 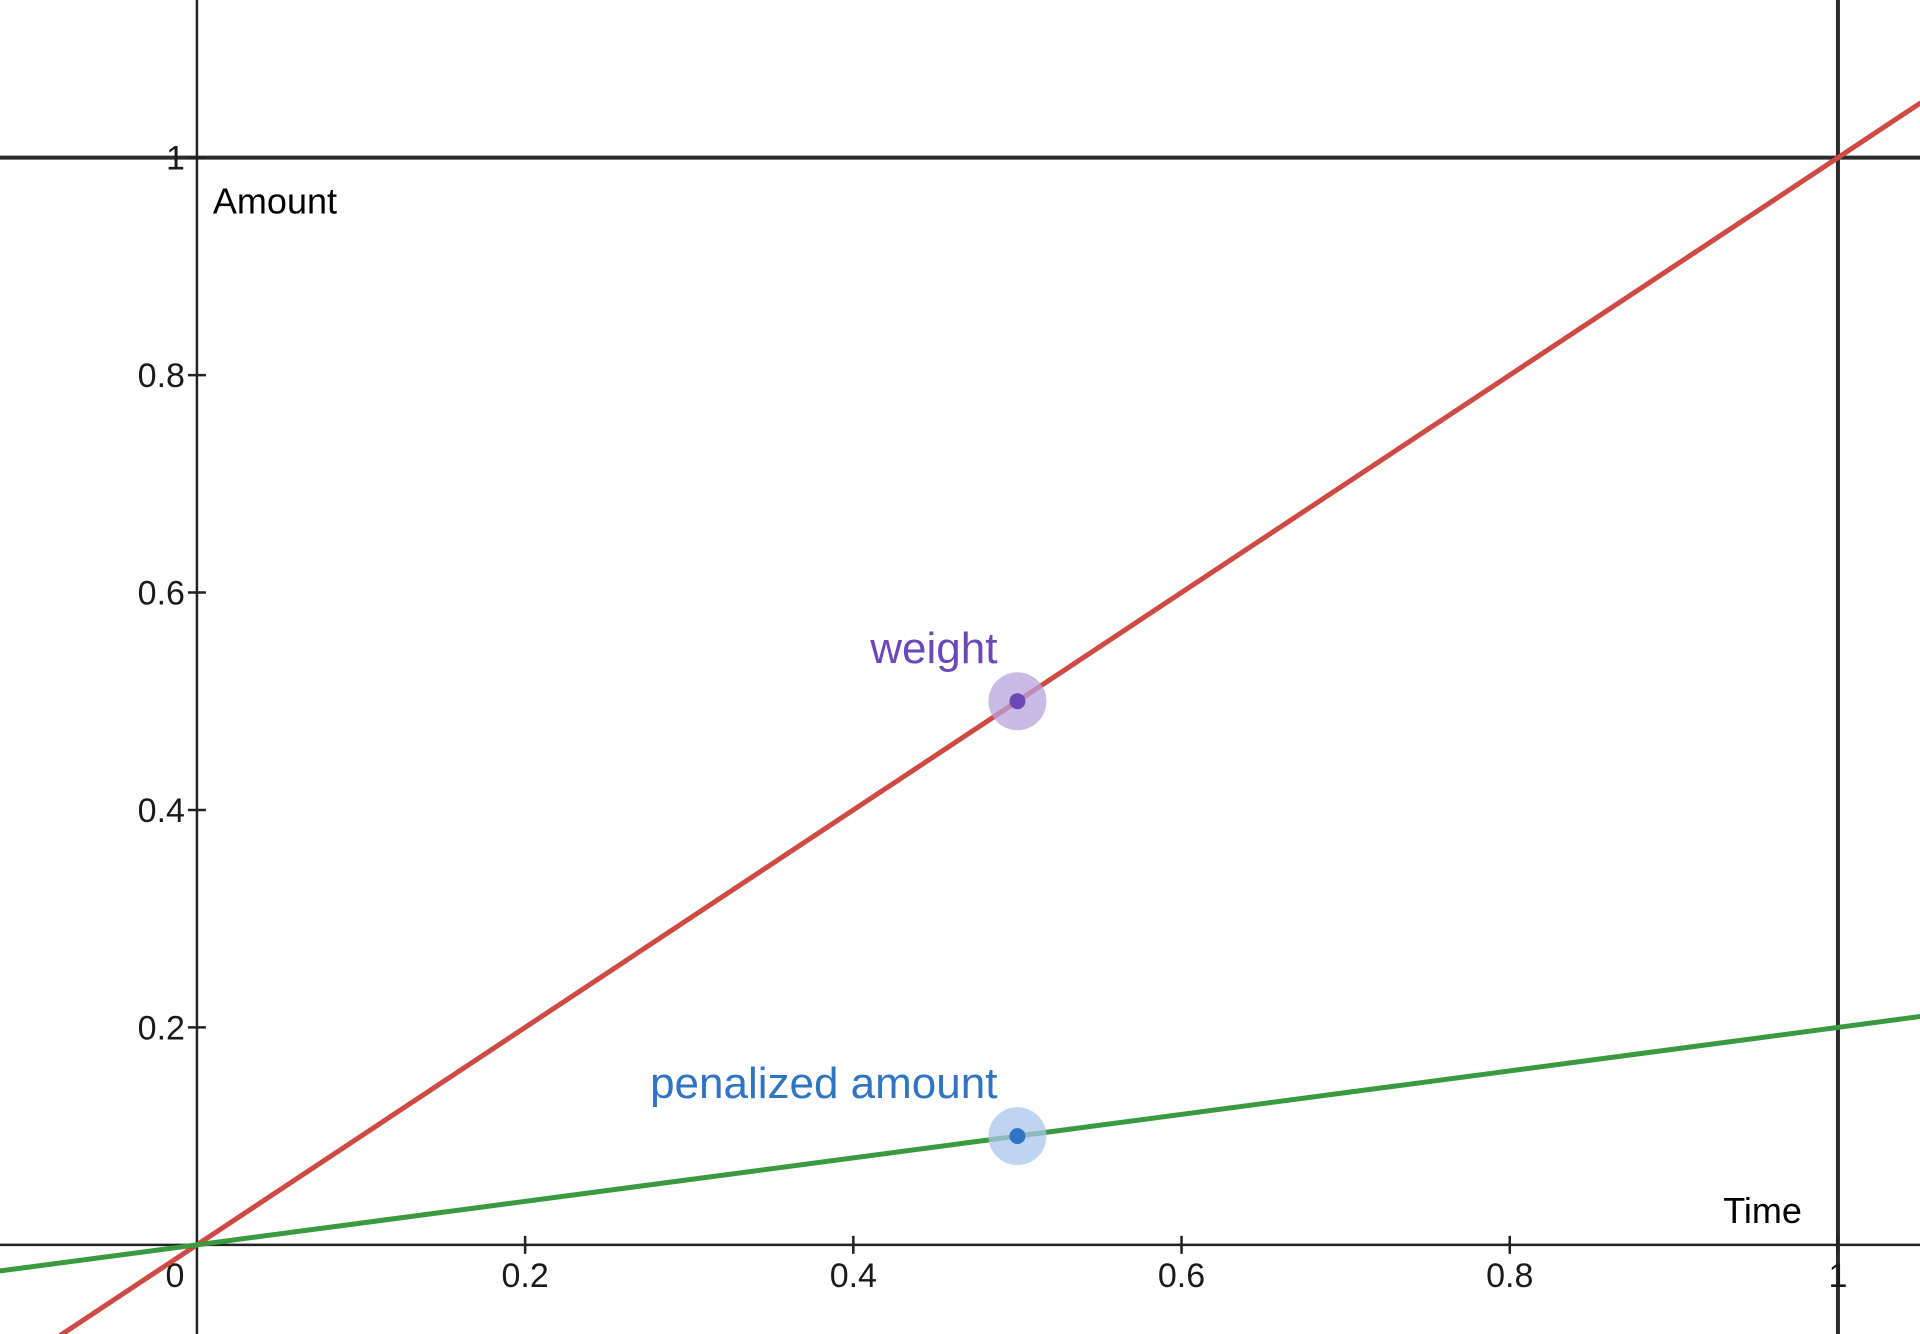 I want to click on x-tick-label: 0.2, so click(x=524, y=1276).